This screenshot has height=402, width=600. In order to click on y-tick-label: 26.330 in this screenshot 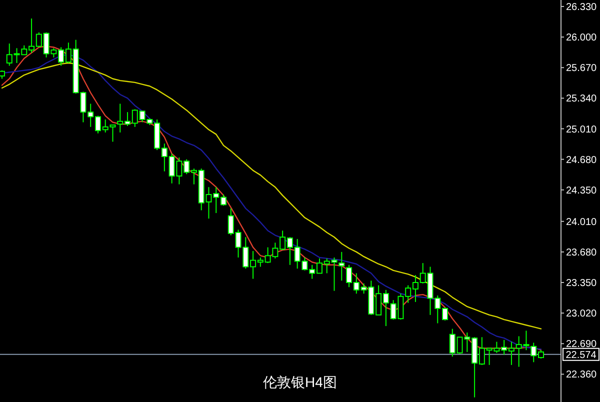, I will do `click(582, 7)`.